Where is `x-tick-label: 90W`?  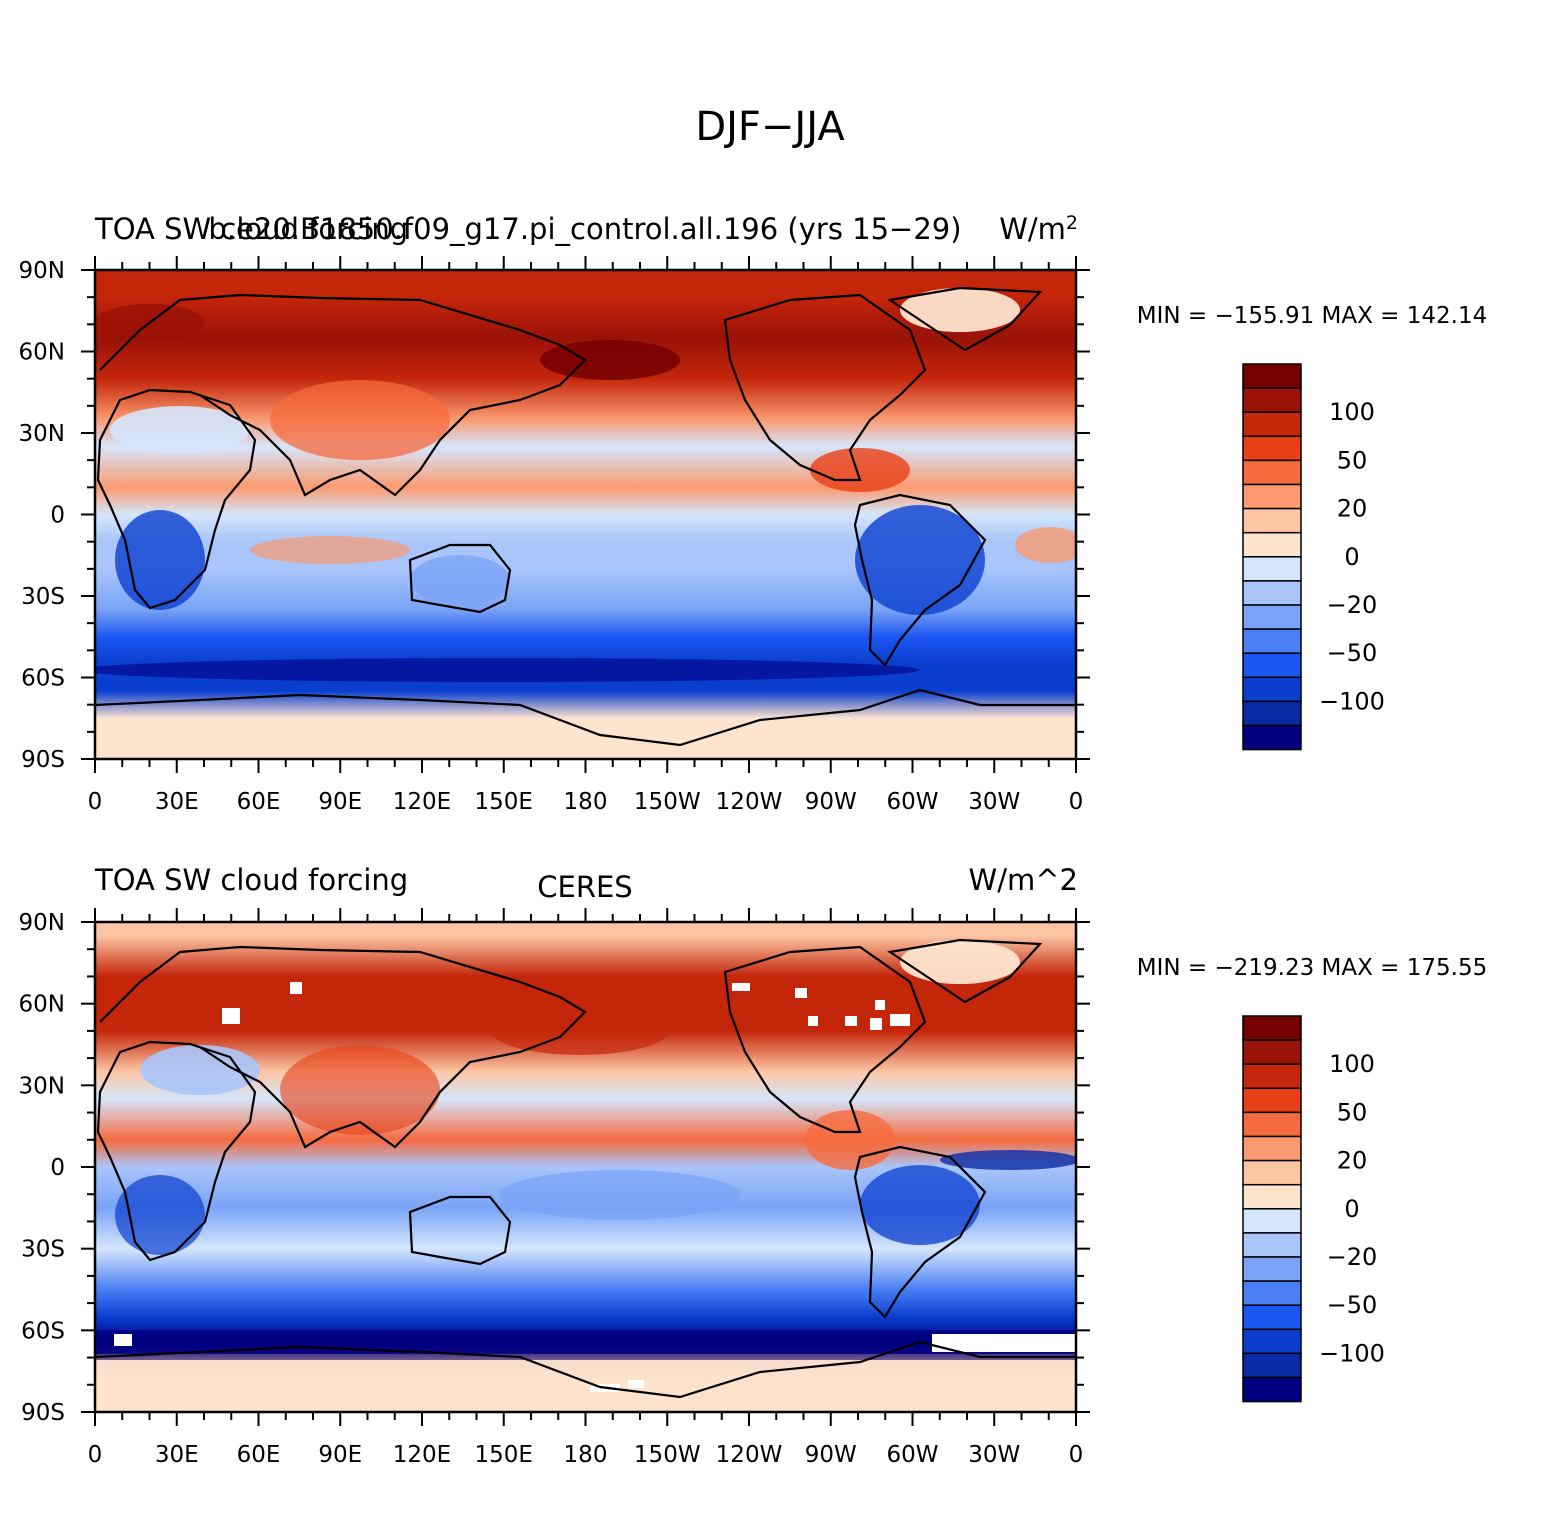 x-tick-label: 90W is located at coordinates (831, 1455).